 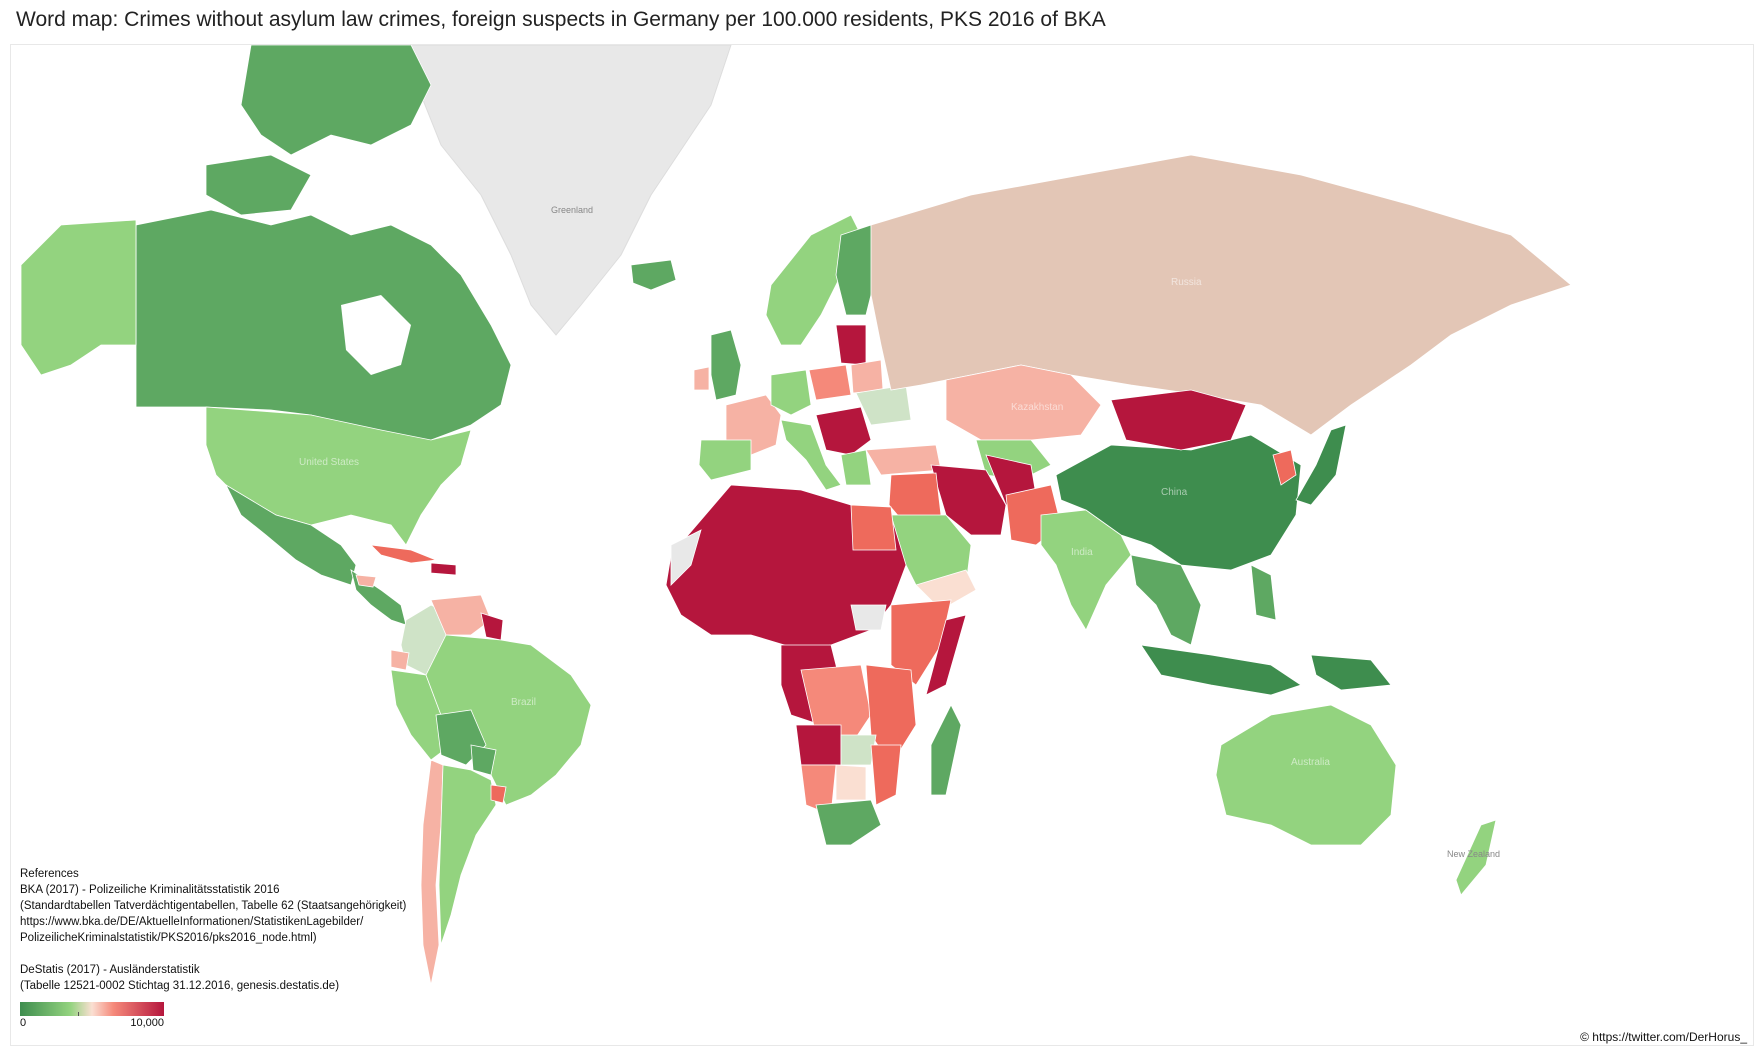 I want to click on country-mexico, so click(x=291, y=534).